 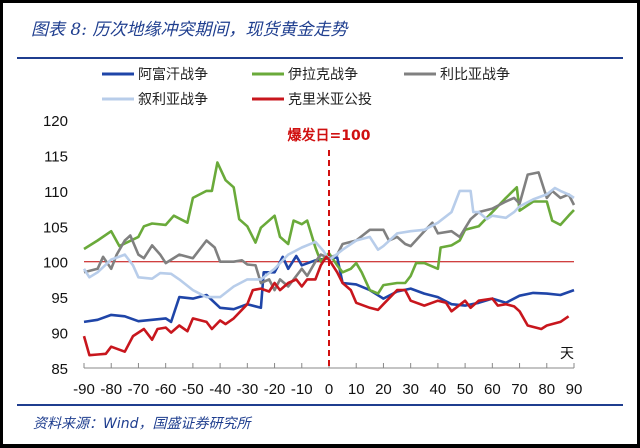 I want to click on legend-label: 克里米亚公投, so click(x=330, y=100).